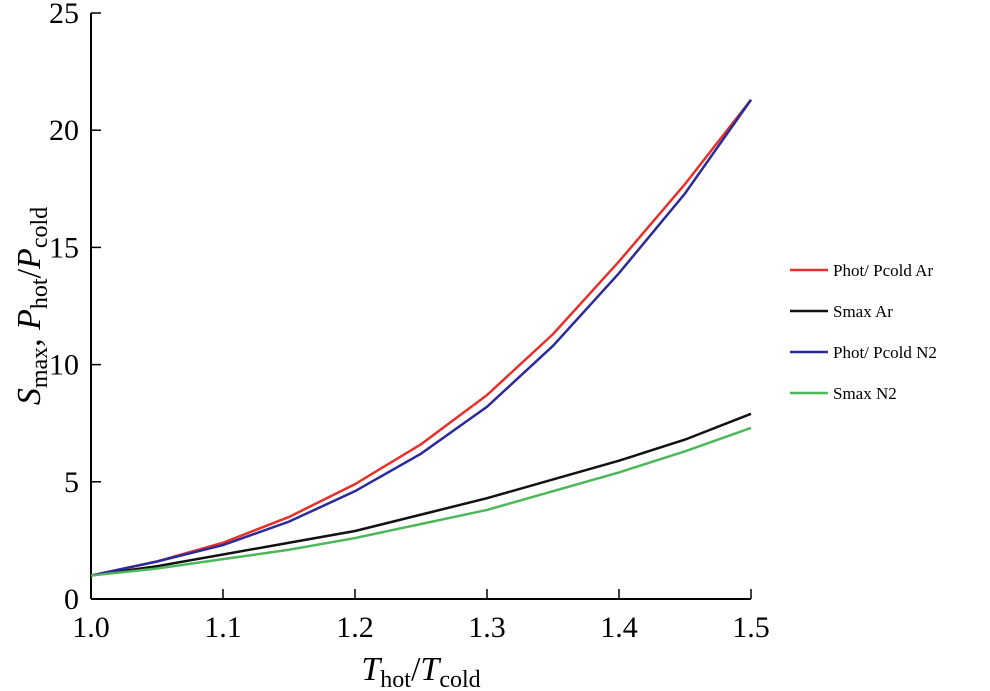 The image size is (990, 691). Describe the element at coordinates (751, 627) in the screenshot. I see `x-tick-label: 1.5` at that location.